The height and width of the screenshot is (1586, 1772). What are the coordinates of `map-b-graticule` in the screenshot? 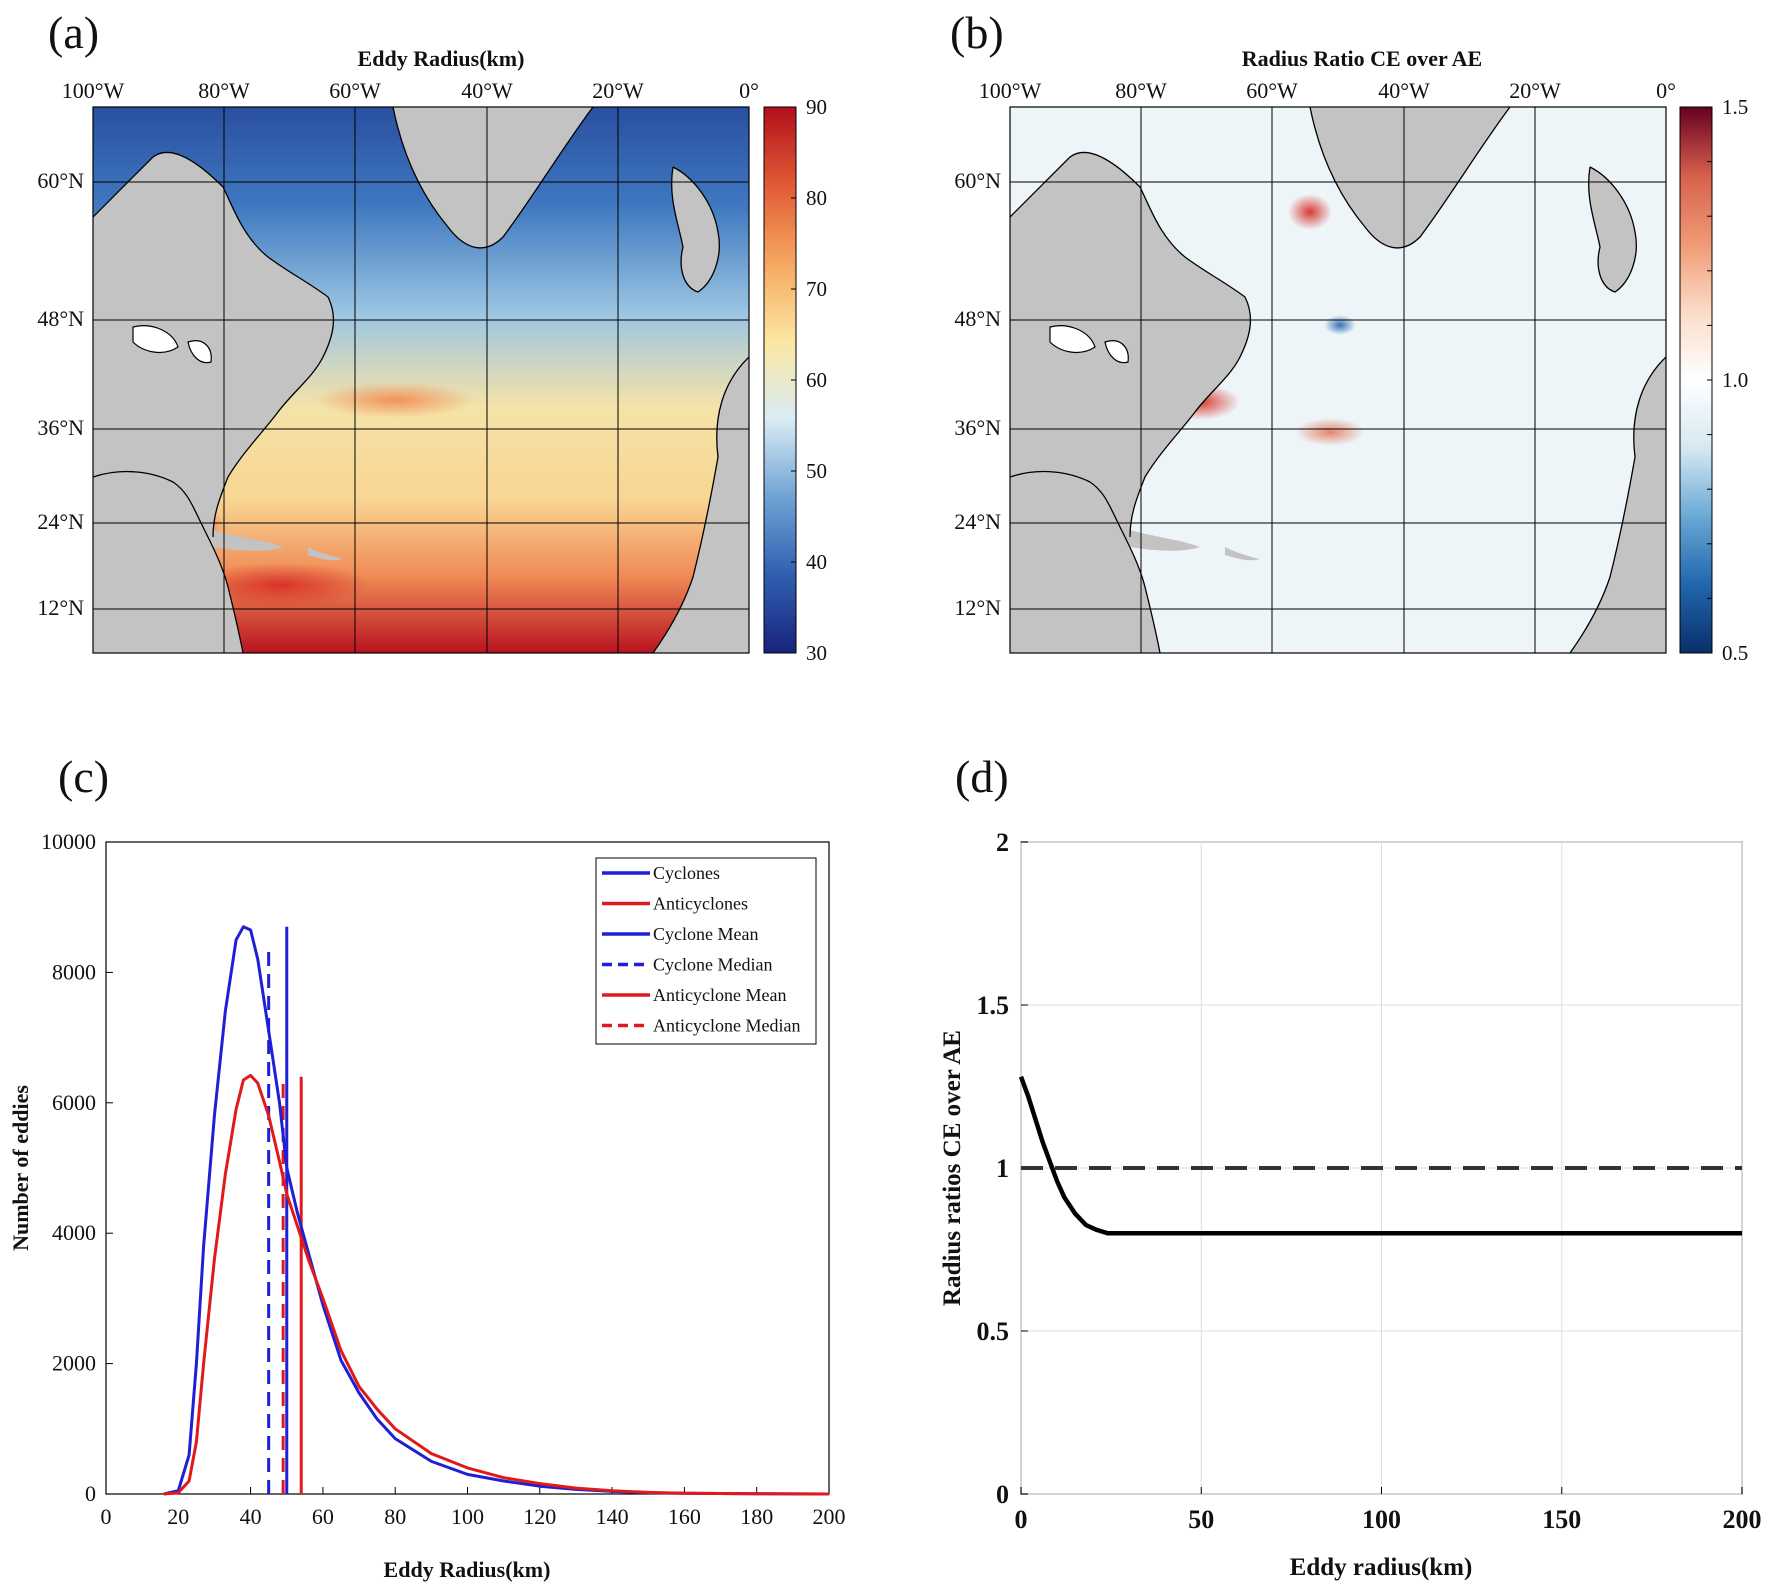 It's located at (1338, 380).